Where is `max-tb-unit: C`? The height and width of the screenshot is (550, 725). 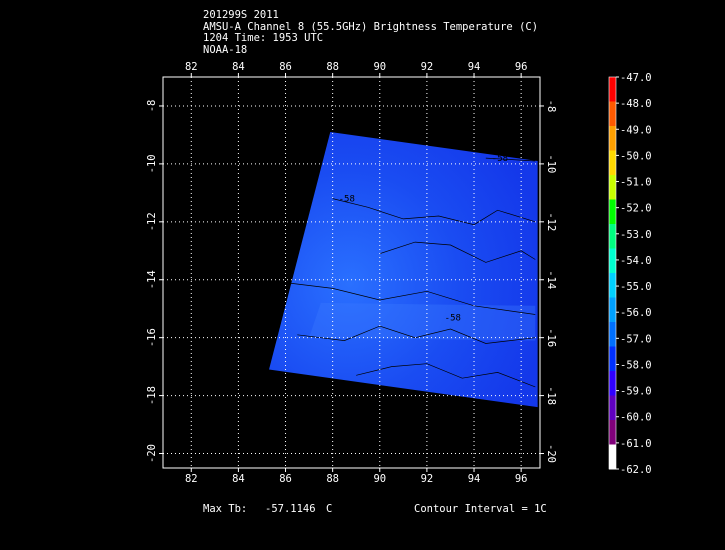 max-tb-unit: C is located at coordinates (329, 509).